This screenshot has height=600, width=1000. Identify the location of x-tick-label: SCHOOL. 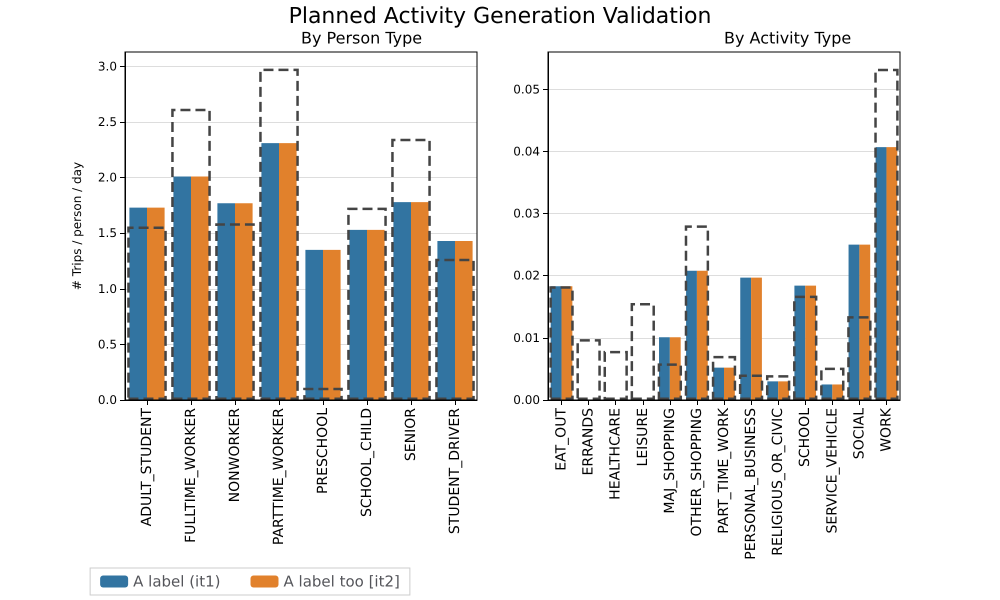
(805, 438).